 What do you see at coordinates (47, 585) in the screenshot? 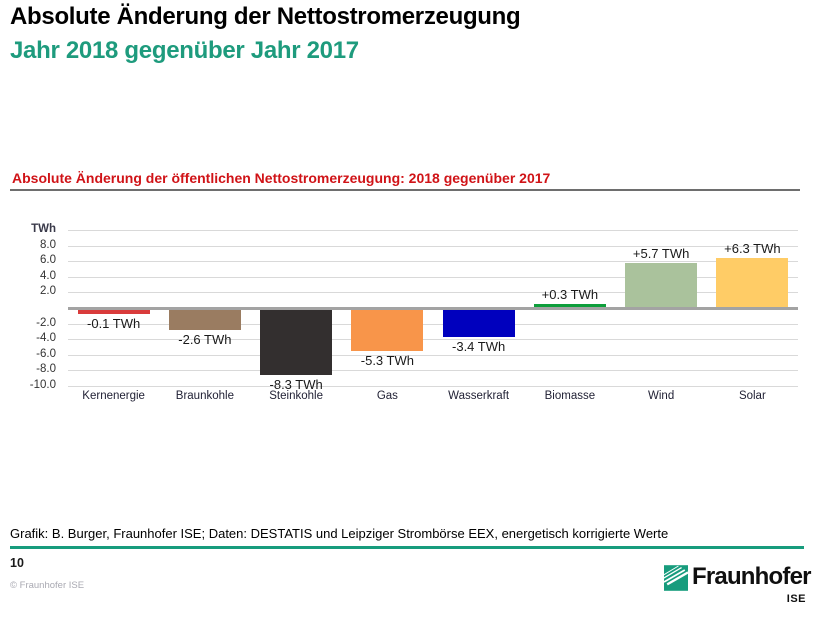
I see `copyright: © Fraunhofer ISE` at bounding box center [47, 585].